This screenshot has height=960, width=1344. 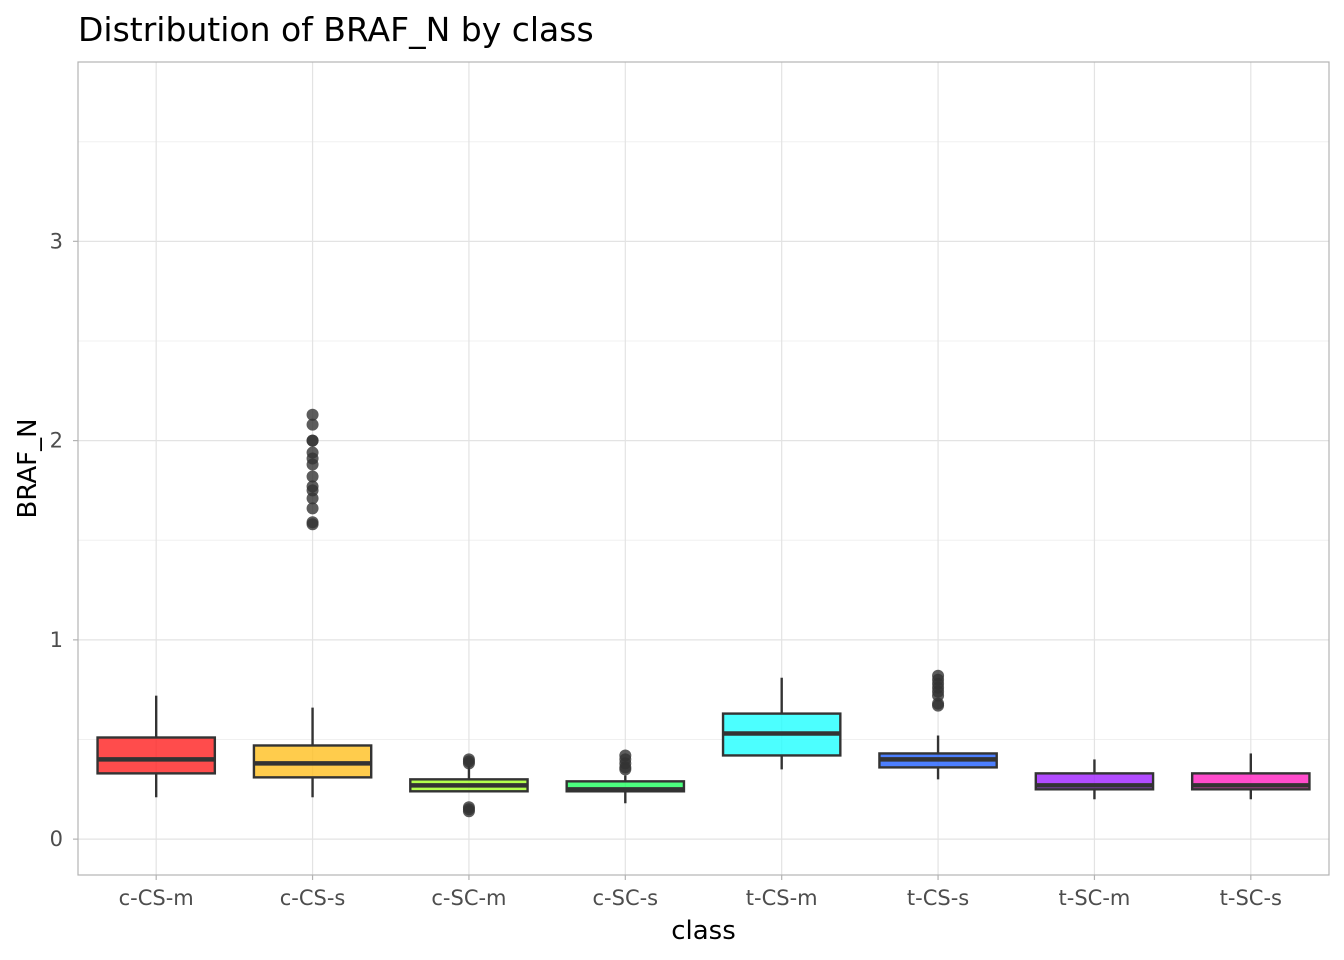 What do you see at coordinates (782, 898) in the screenshot?
I see `x-tick-label: t-CS-m` at bounding box center [782, 898].